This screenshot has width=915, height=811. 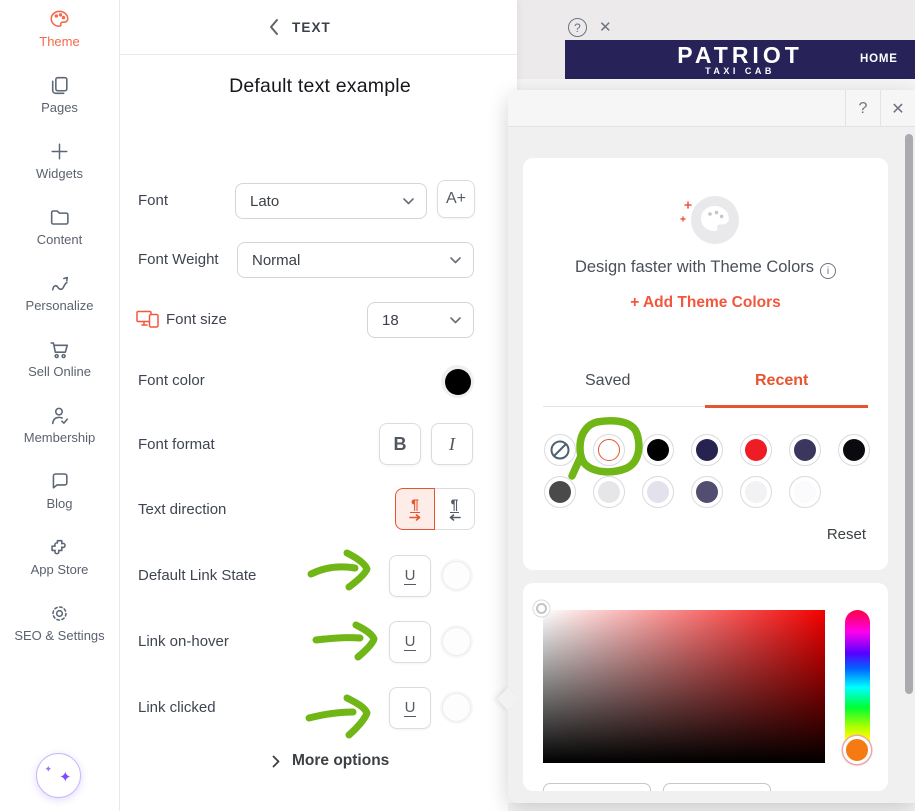 I want to click on direction-ltr-button: ¶, so click(x=415, y=509).